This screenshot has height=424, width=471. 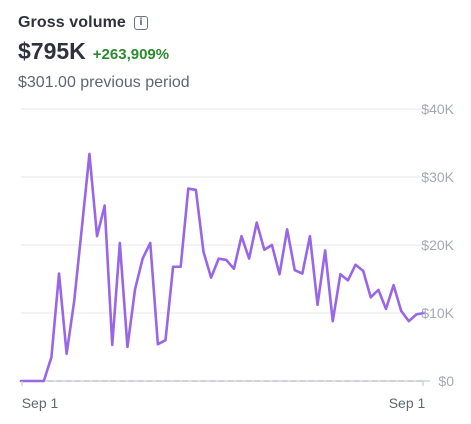 What do you see at coordinates (437, 313) in the screenshot?
I see `y-tick-label: $10K` at bounding box center [437, 313].